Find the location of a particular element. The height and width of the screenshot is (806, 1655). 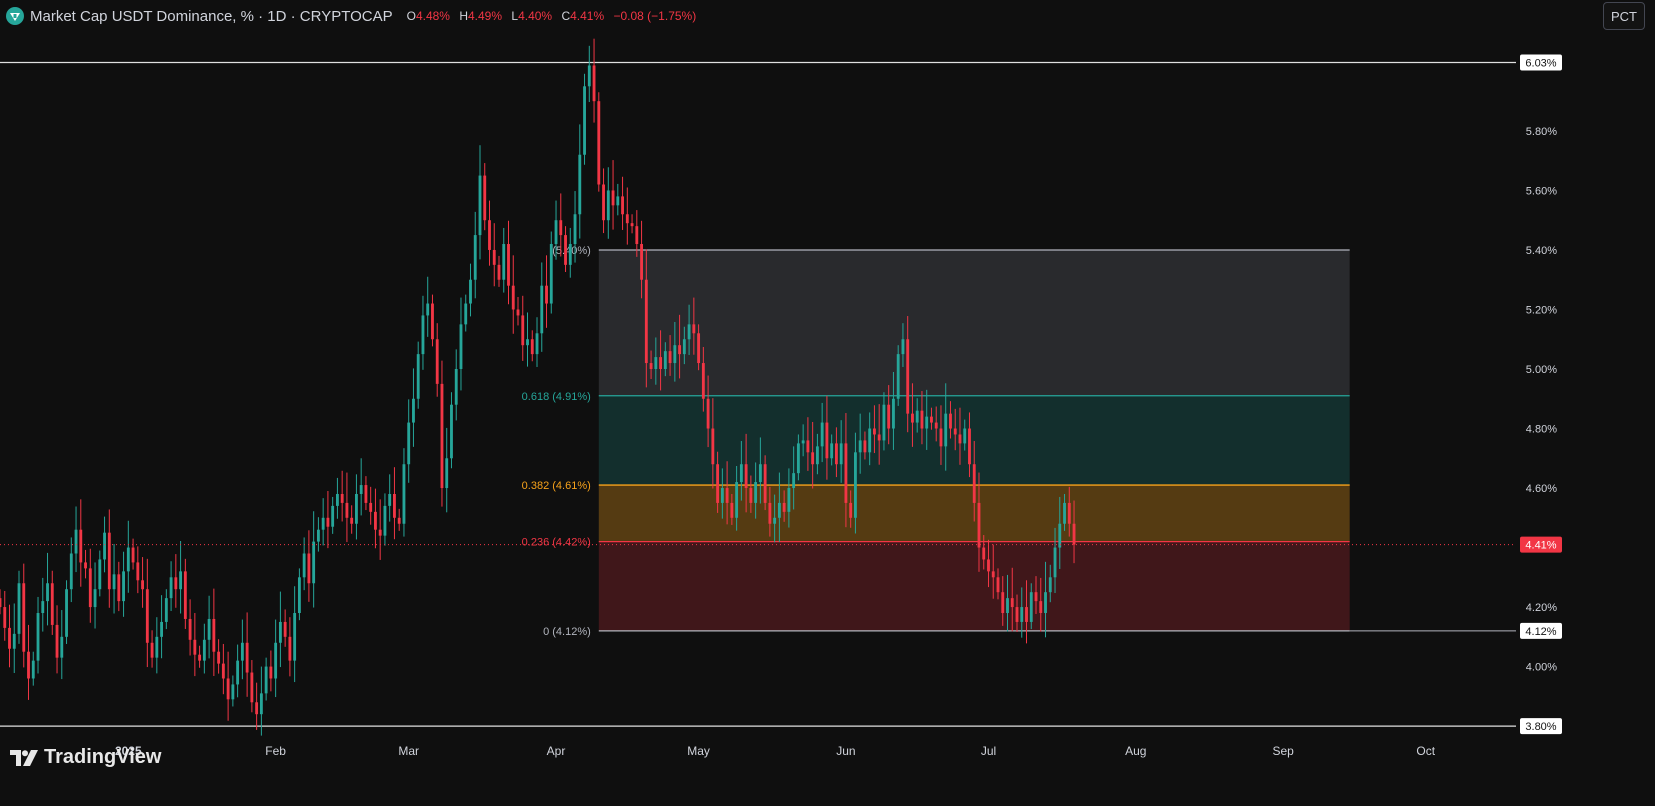

x-tick-label: 2025 is located at coordinates (128, 751).